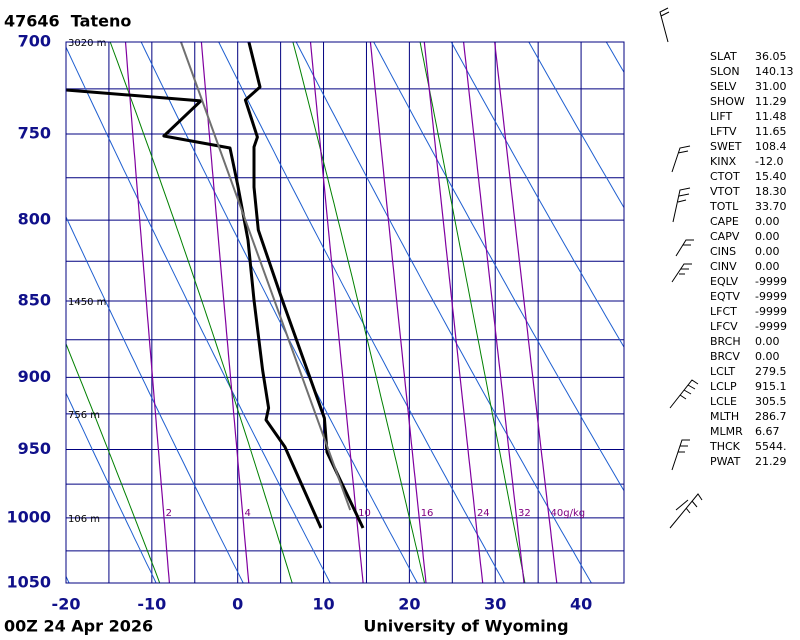 The image size is (800, 640). I want to click on parameter-value: 279.5, so click(771, 371).